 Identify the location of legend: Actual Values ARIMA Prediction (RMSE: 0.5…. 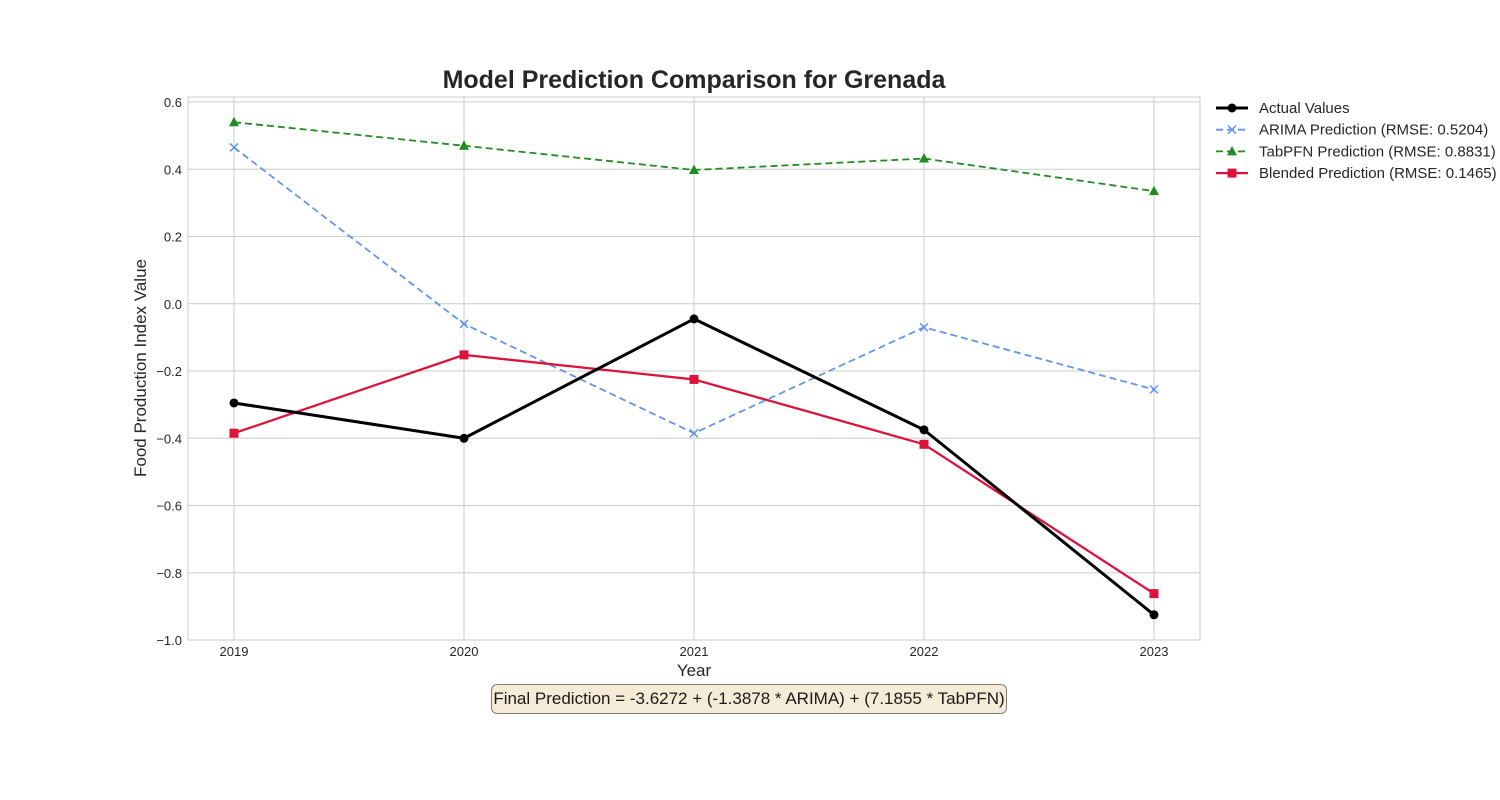
(1356, 141).